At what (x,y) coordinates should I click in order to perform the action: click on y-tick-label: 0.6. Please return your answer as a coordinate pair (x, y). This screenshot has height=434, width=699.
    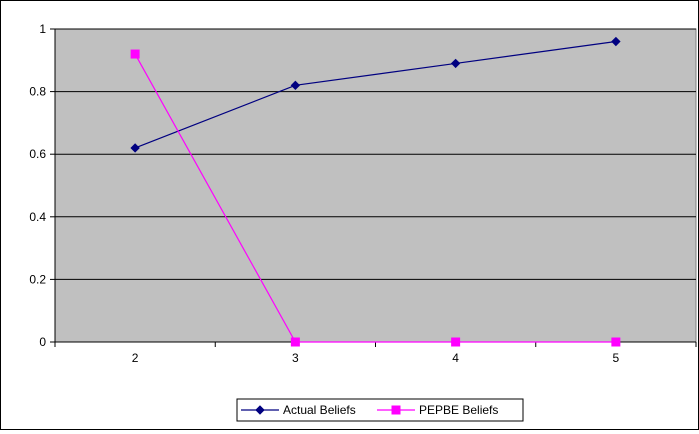
    Looking at the image, I should click on (37, 154).